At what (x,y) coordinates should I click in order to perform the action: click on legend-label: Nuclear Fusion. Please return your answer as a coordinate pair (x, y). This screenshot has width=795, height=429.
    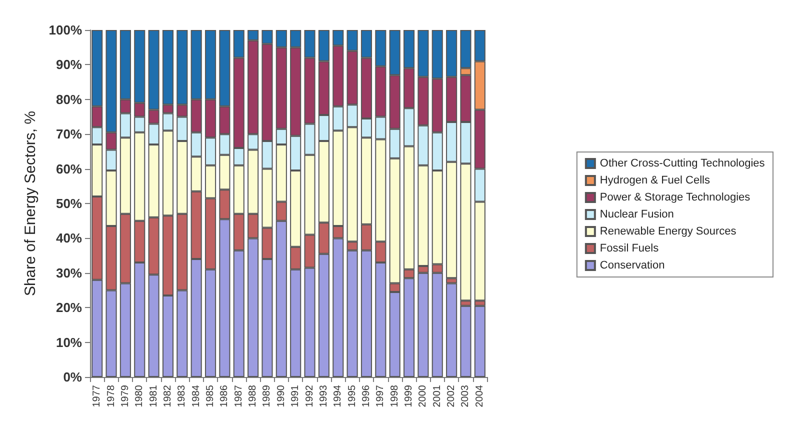
    Looking at the image, I should click on (637, 214).